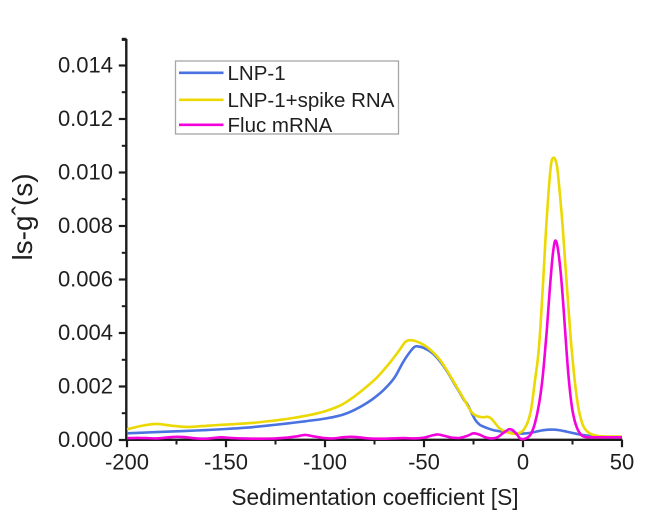  I want to click on svg-text: 0.010, so click(85, 172).